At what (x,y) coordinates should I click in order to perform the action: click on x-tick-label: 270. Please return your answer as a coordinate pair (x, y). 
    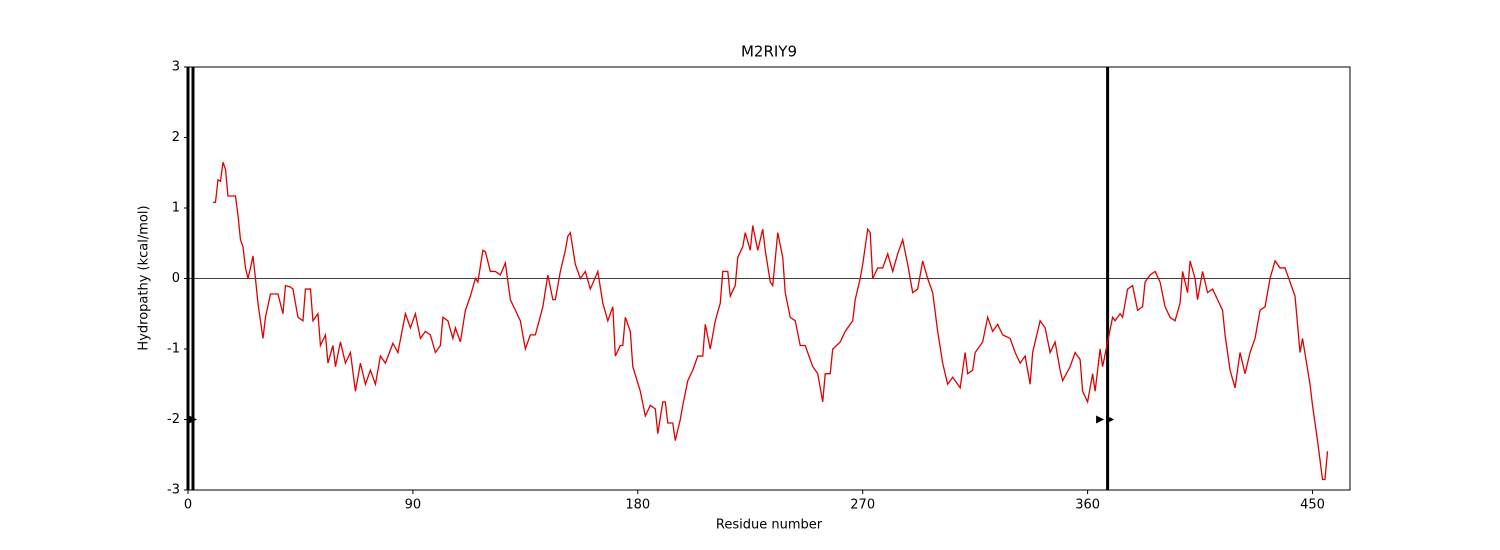
    Looking at the image, I should click on (862, 505).